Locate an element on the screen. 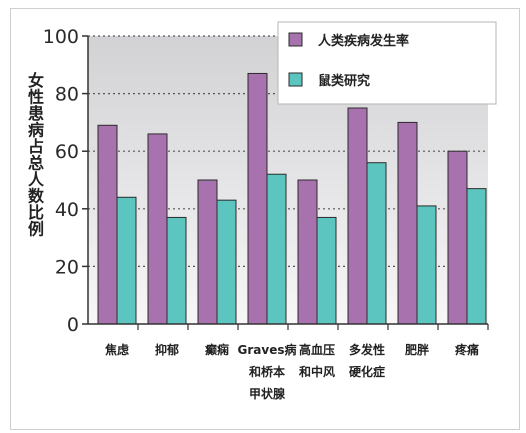  legend-box is located at coordinates (387, 63).